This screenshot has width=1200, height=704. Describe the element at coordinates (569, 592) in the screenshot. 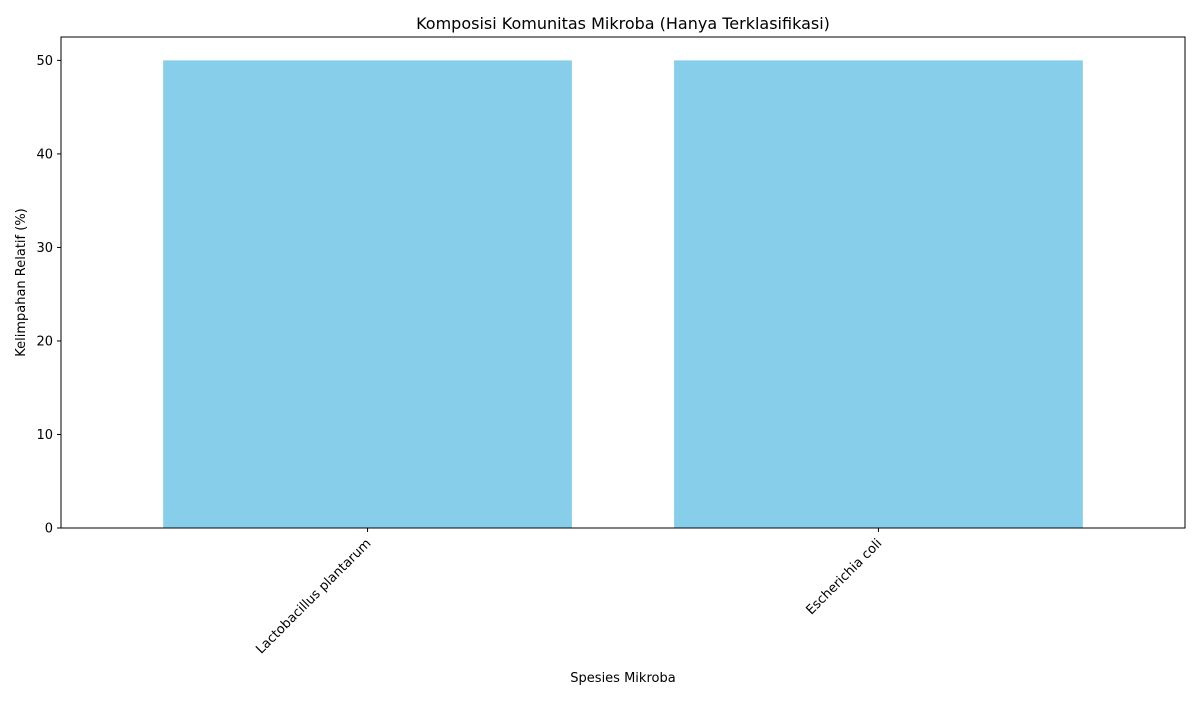

I see `x-axis: Lactobacillus plantarum Escherichia coli` at that location.